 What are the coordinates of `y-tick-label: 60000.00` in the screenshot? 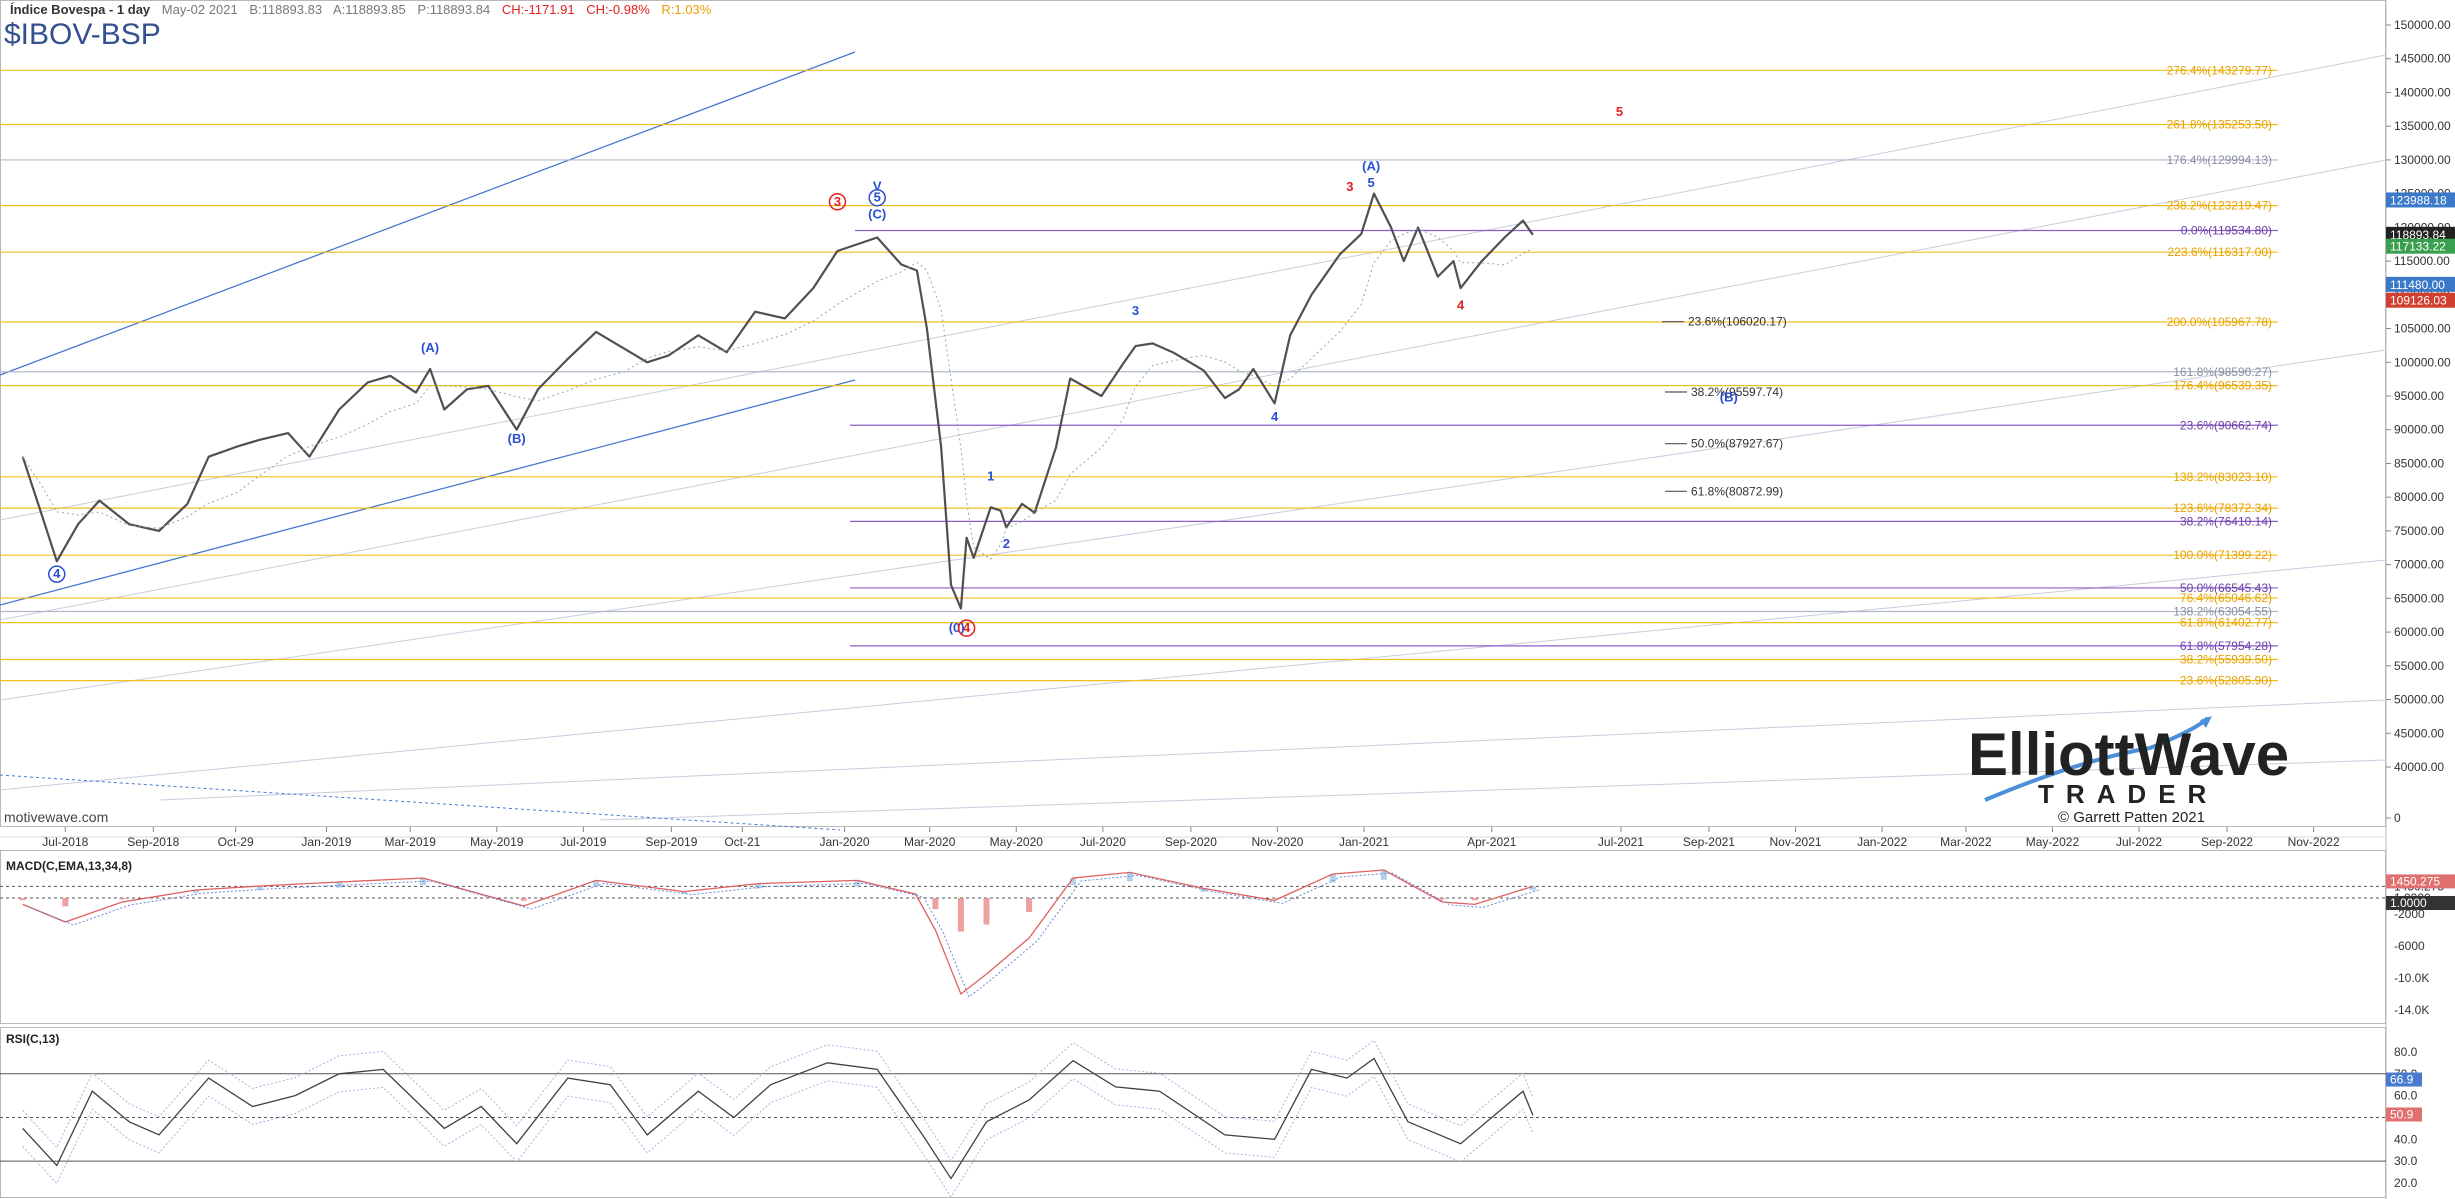 It's located at (2419, 632).